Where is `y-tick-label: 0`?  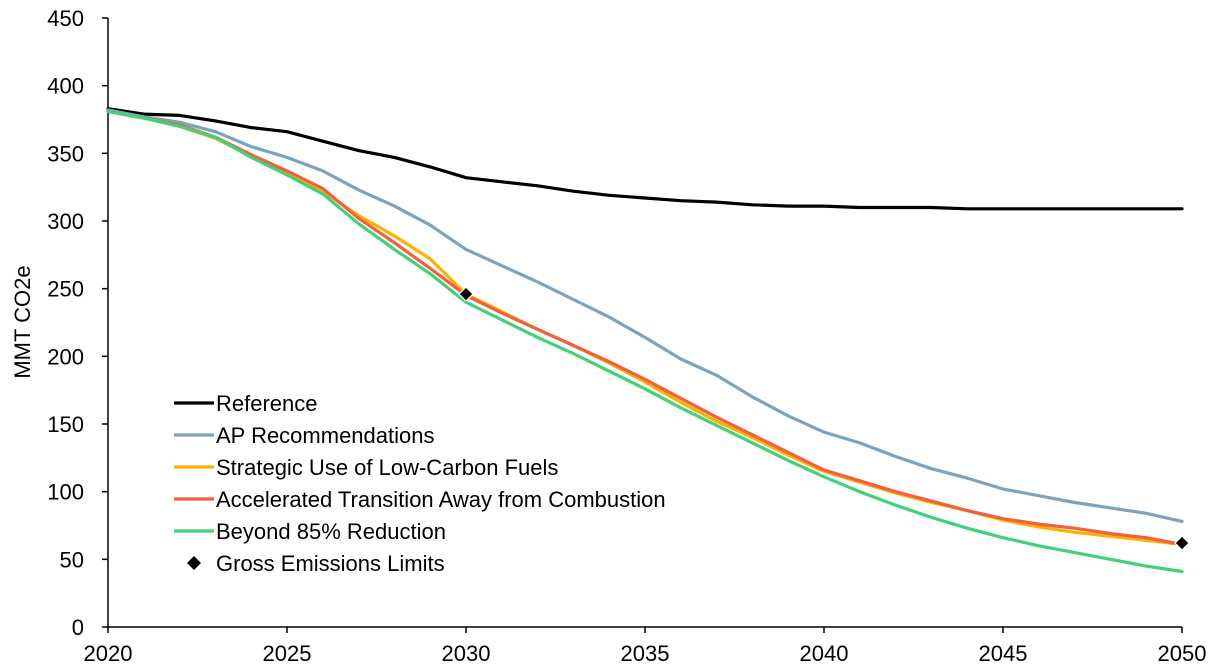 y-tick-label: 0 is located at coordinates (78, 627).